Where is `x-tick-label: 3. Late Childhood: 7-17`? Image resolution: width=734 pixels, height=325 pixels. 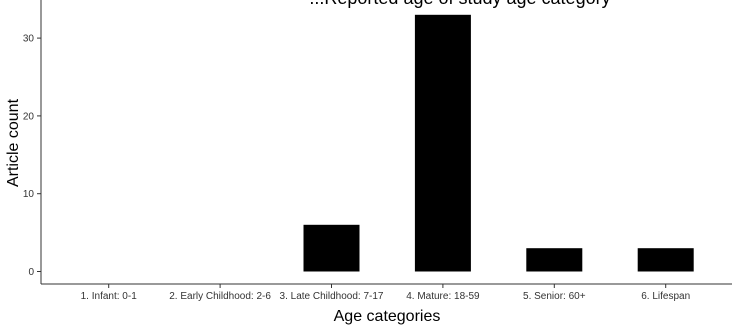
x-tick-label: 3. Late Childhood: 7-17 is located at coordinates (332, 296).